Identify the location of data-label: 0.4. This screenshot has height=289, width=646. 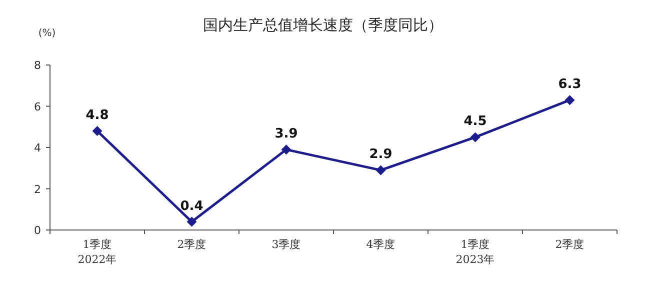
(192, 206).